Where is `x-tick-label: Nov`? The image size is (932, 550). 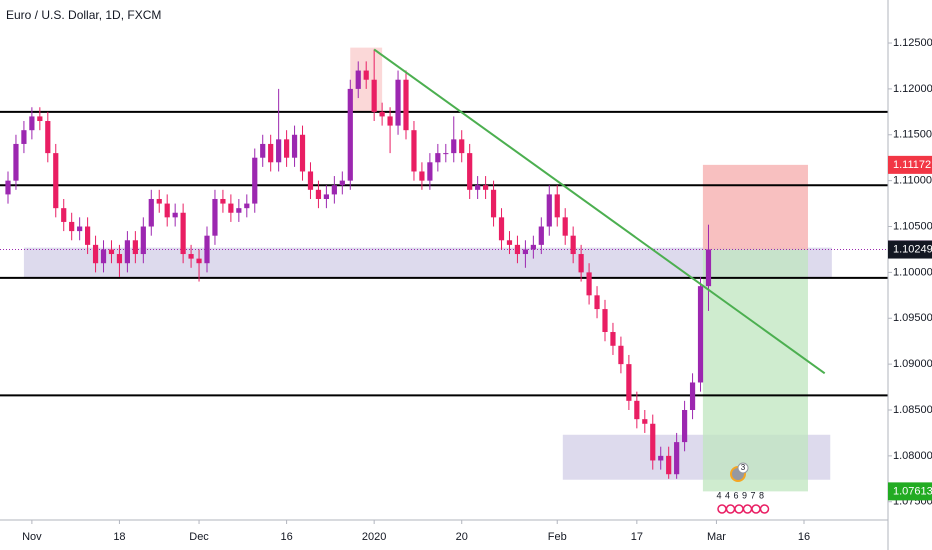
x-tick-label: Nov is located at coordinates (32, 537).